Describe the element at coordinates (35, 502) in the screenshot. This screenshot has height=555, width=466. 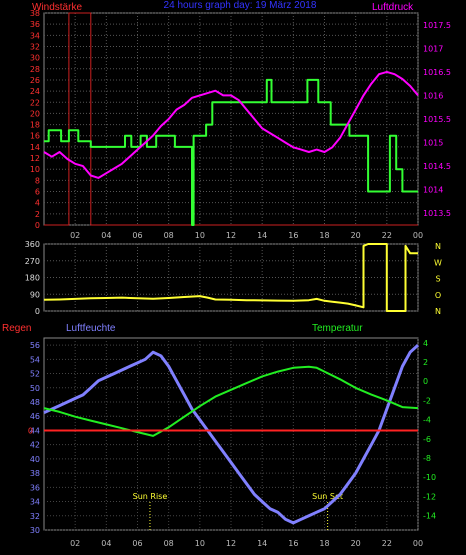
I see `humidity-tick-label: 34` at that location.